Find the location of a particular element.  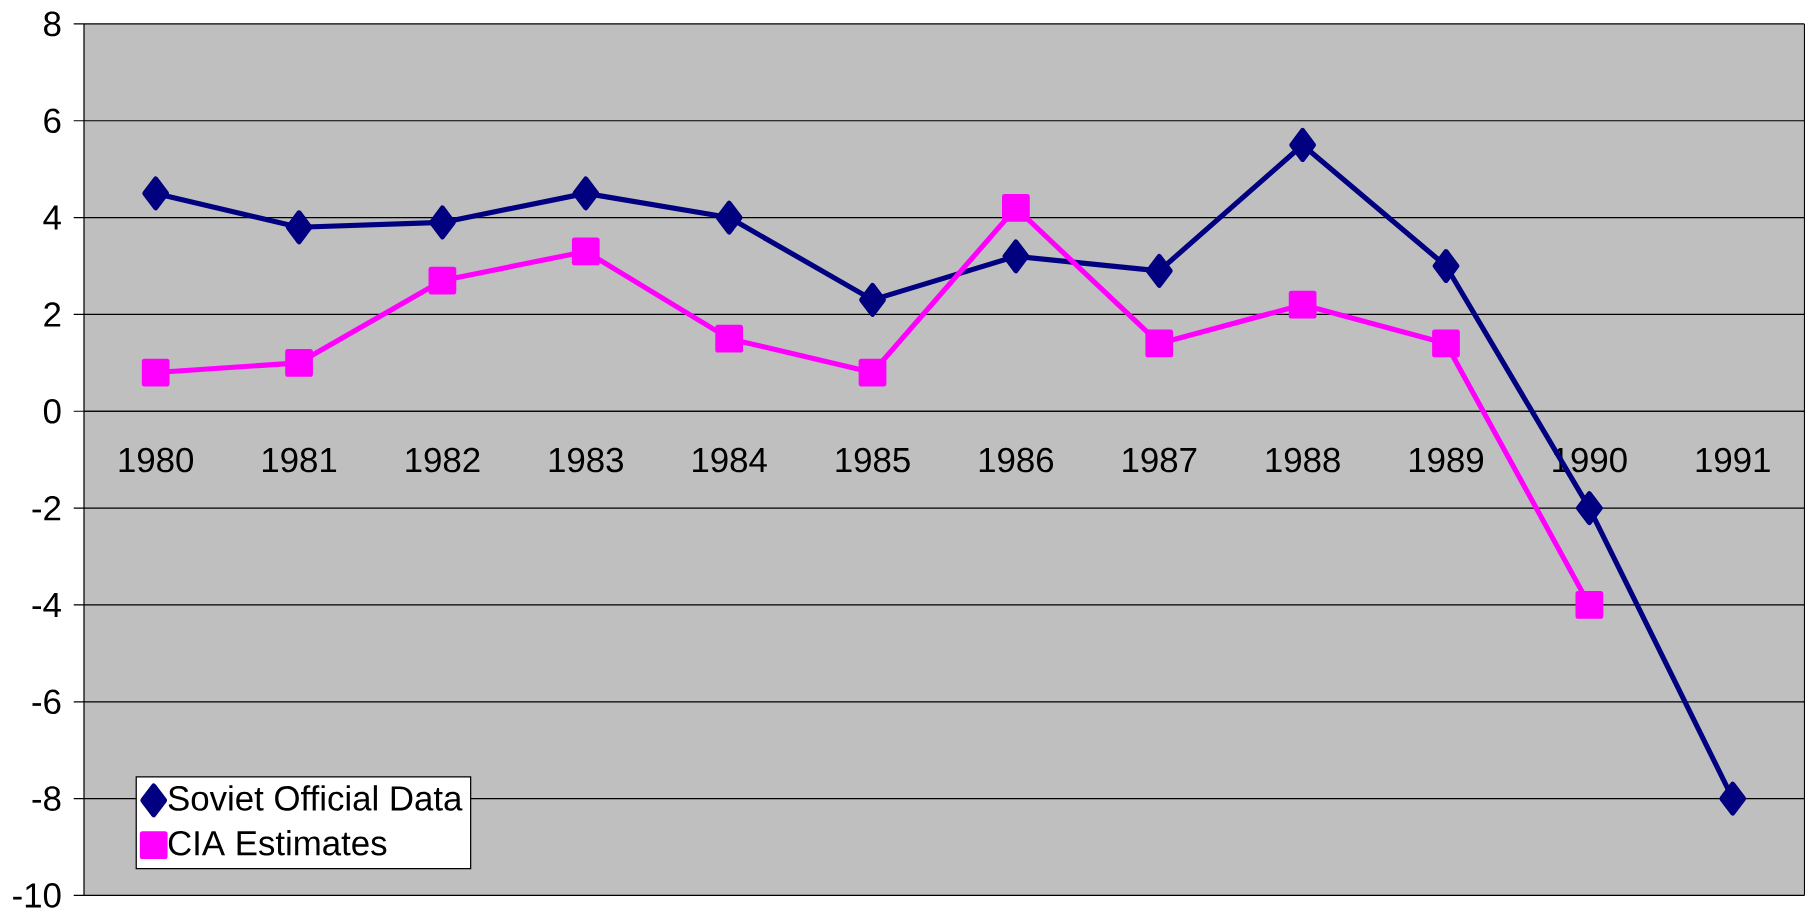

y-tick-label: 2 is located at coordinates (52, 314).